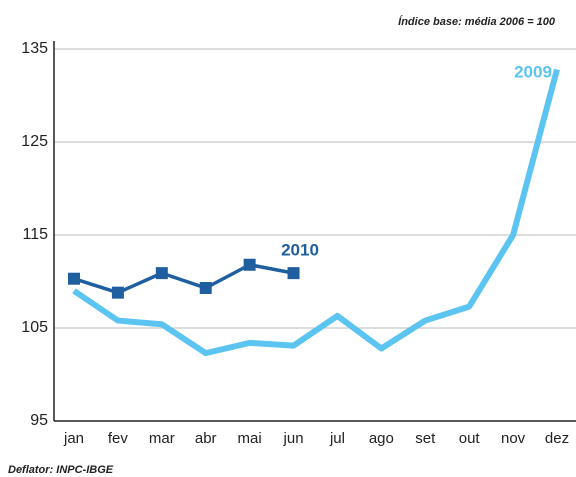  I want to click on x-tick-label: nov, so click(513, 438).